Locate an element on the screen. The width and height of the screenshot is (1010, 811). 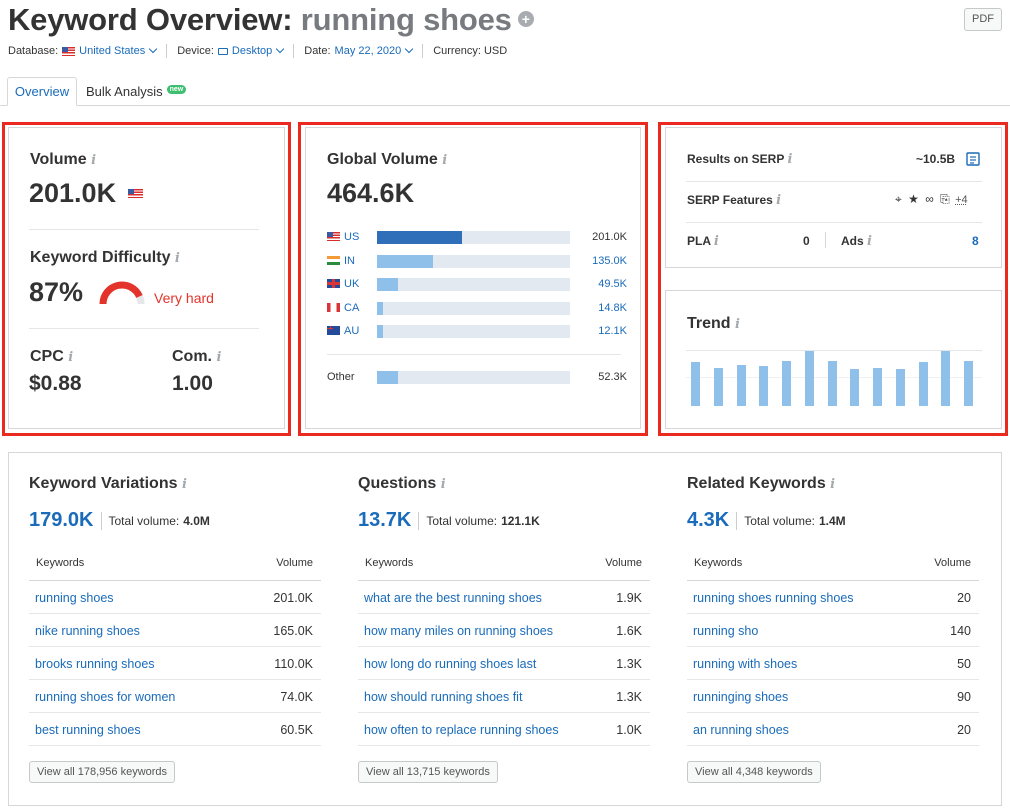
keyword-link: nike running shoes is located at coordinates (87, 631).